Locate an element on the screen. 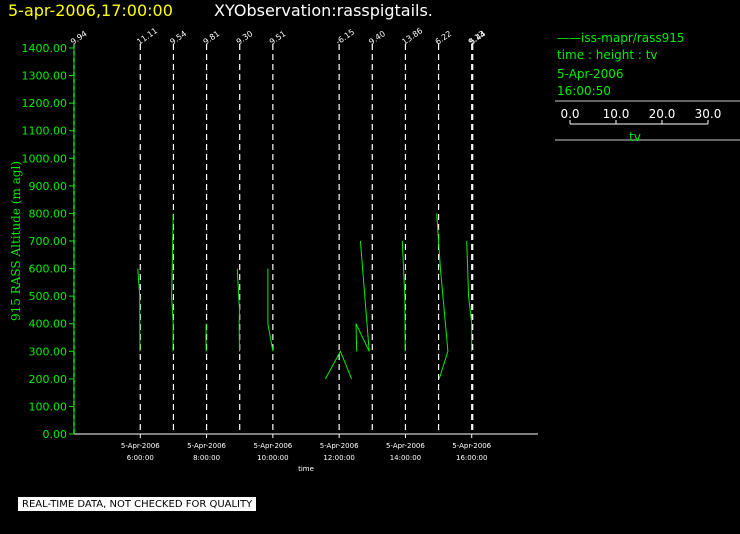  y-axis-label: 915 RASS Altitude (m agl) is located at coordinates (16, 241).